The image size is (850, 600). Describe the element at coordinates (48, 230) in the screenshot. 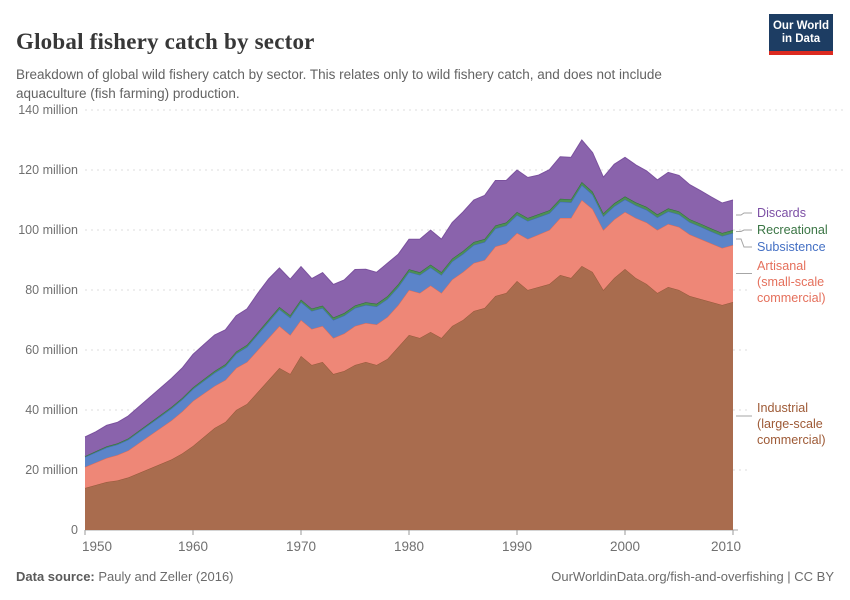

I see `y-axis-label: 100 million` at that location.